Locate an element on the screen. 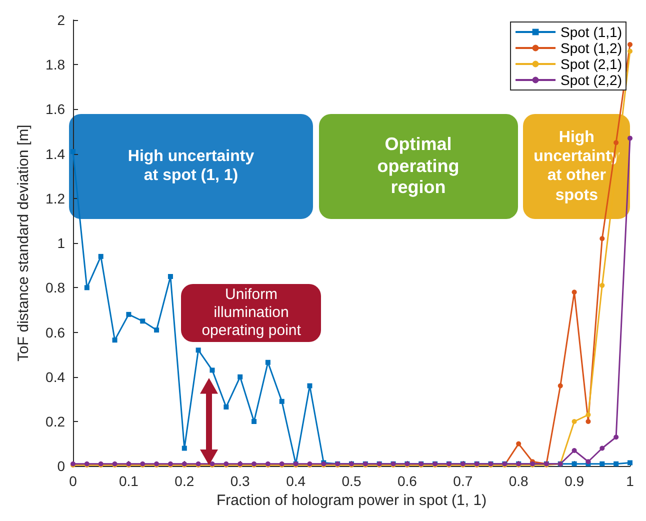  y-tick-label: 1.4 is located at coordinates (56, 154).